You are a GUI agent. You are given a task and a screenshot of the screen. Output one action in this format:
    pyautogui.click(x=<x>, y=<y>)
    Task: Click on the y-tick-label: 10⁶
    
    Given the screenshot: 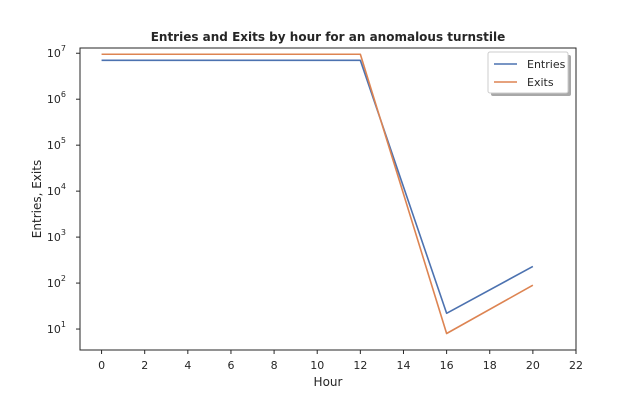 What is the action you would take?
    pyautogui.click(x=56, y=98)
    